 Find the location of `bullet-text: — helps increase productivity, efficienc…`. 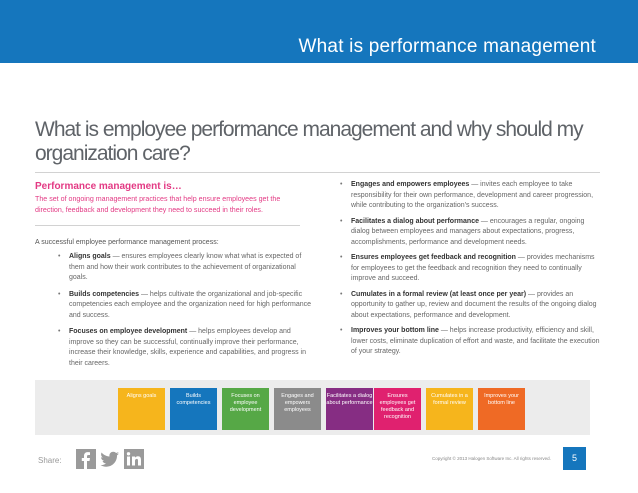

bullet-text: — helps increase productivity, efficienc… is located at coordinates (475, 341).